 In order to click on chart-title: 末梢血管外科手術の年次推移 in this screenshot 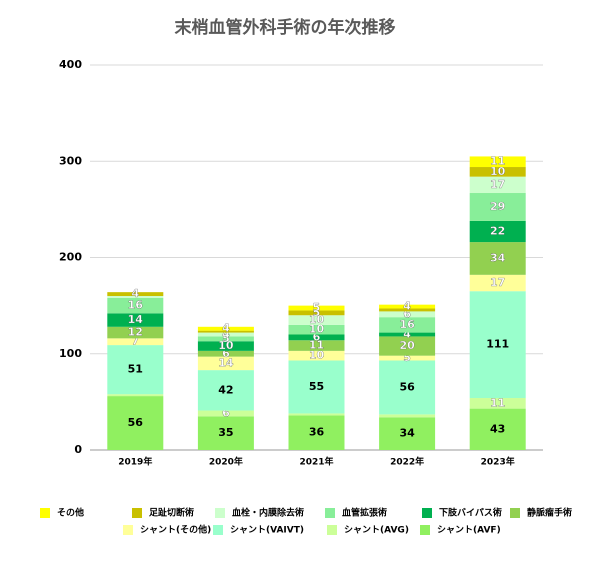, I will do `click(285, 27)`.